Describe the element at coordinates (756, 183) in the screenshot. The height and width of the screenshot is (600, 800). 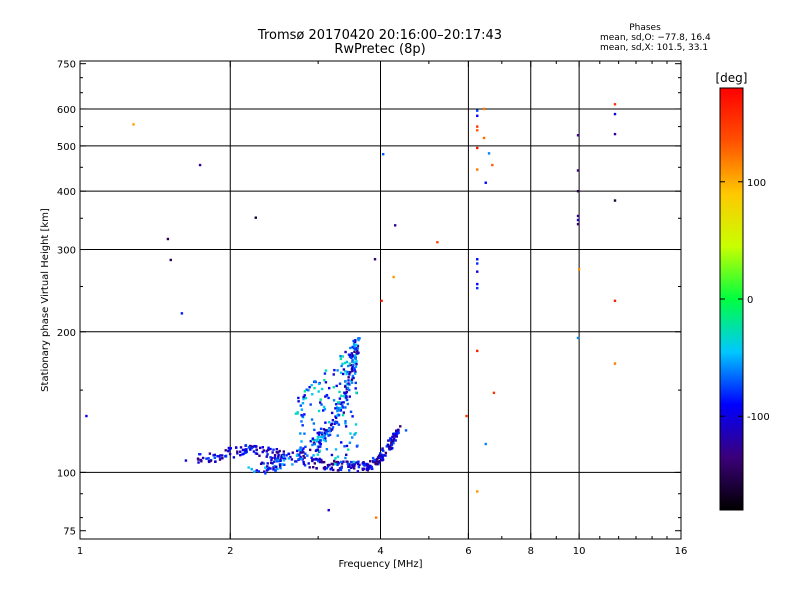
I see `colorbar-tick-label: 100` at that location.